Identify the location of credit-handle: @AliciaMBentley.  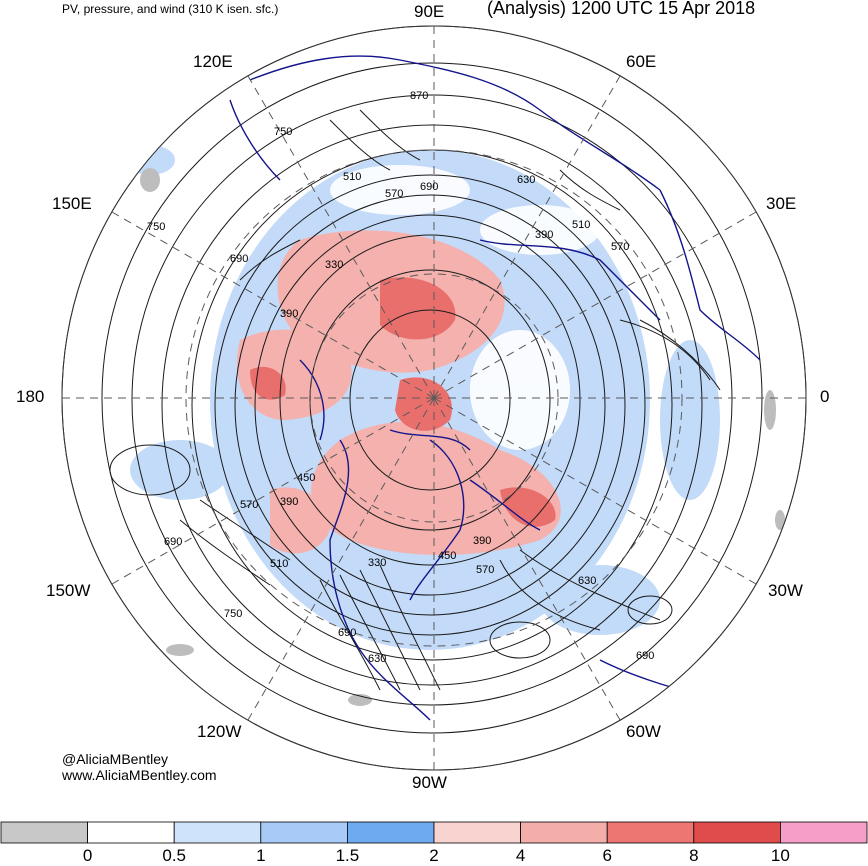
(115, 759).